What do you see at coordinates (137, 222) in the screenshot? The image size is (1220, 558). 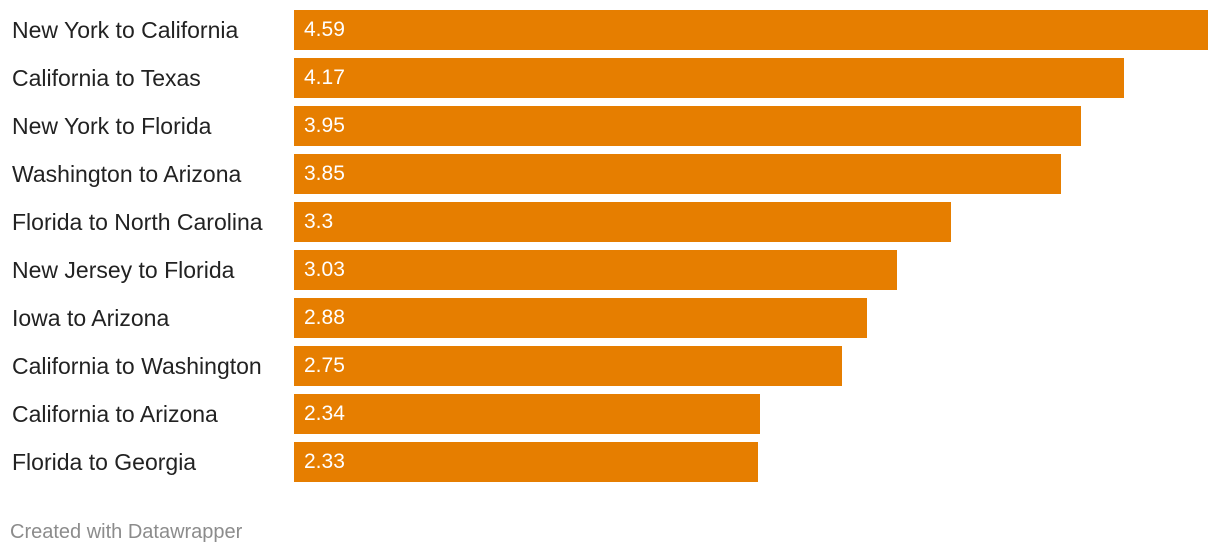 I see `category-label: Florida to North Carolina` at bounding box center [137, 222].